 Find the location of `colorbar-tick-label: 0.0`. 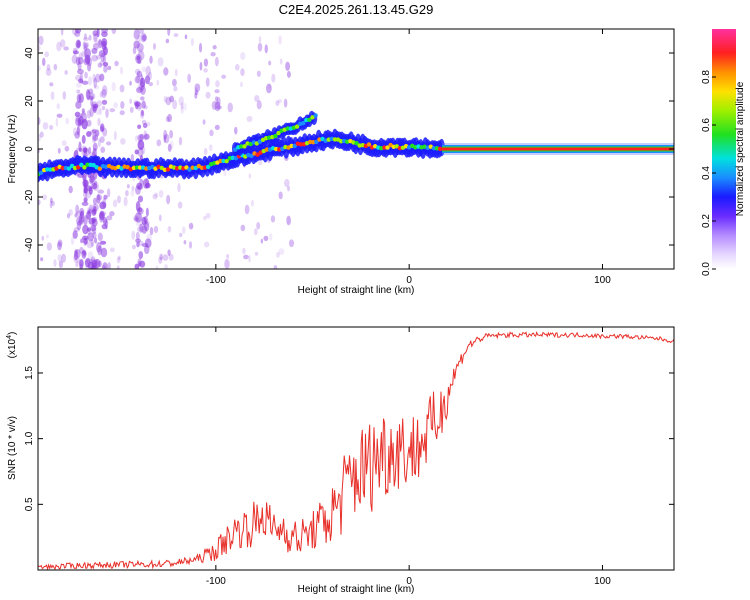

colorbar-tick-label: 0.0 is located at coordinates (706, 269).